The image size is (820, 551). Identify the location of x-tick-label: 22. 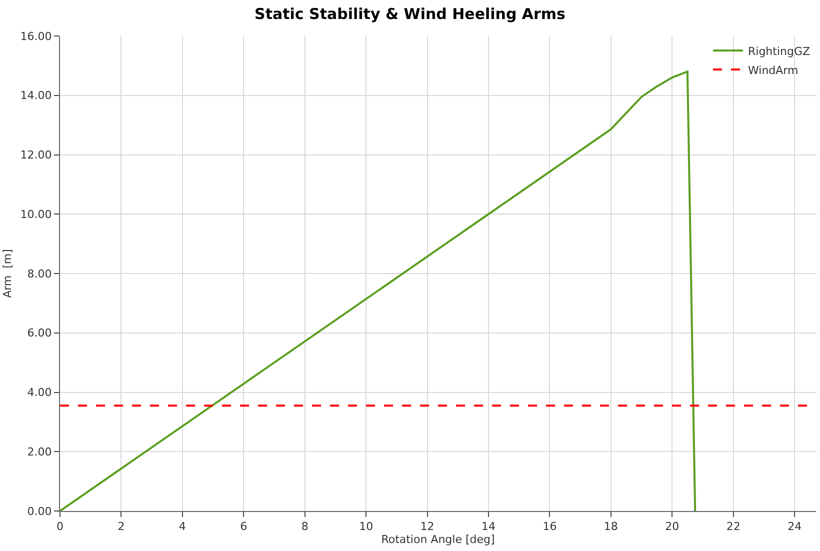
(733, 527).